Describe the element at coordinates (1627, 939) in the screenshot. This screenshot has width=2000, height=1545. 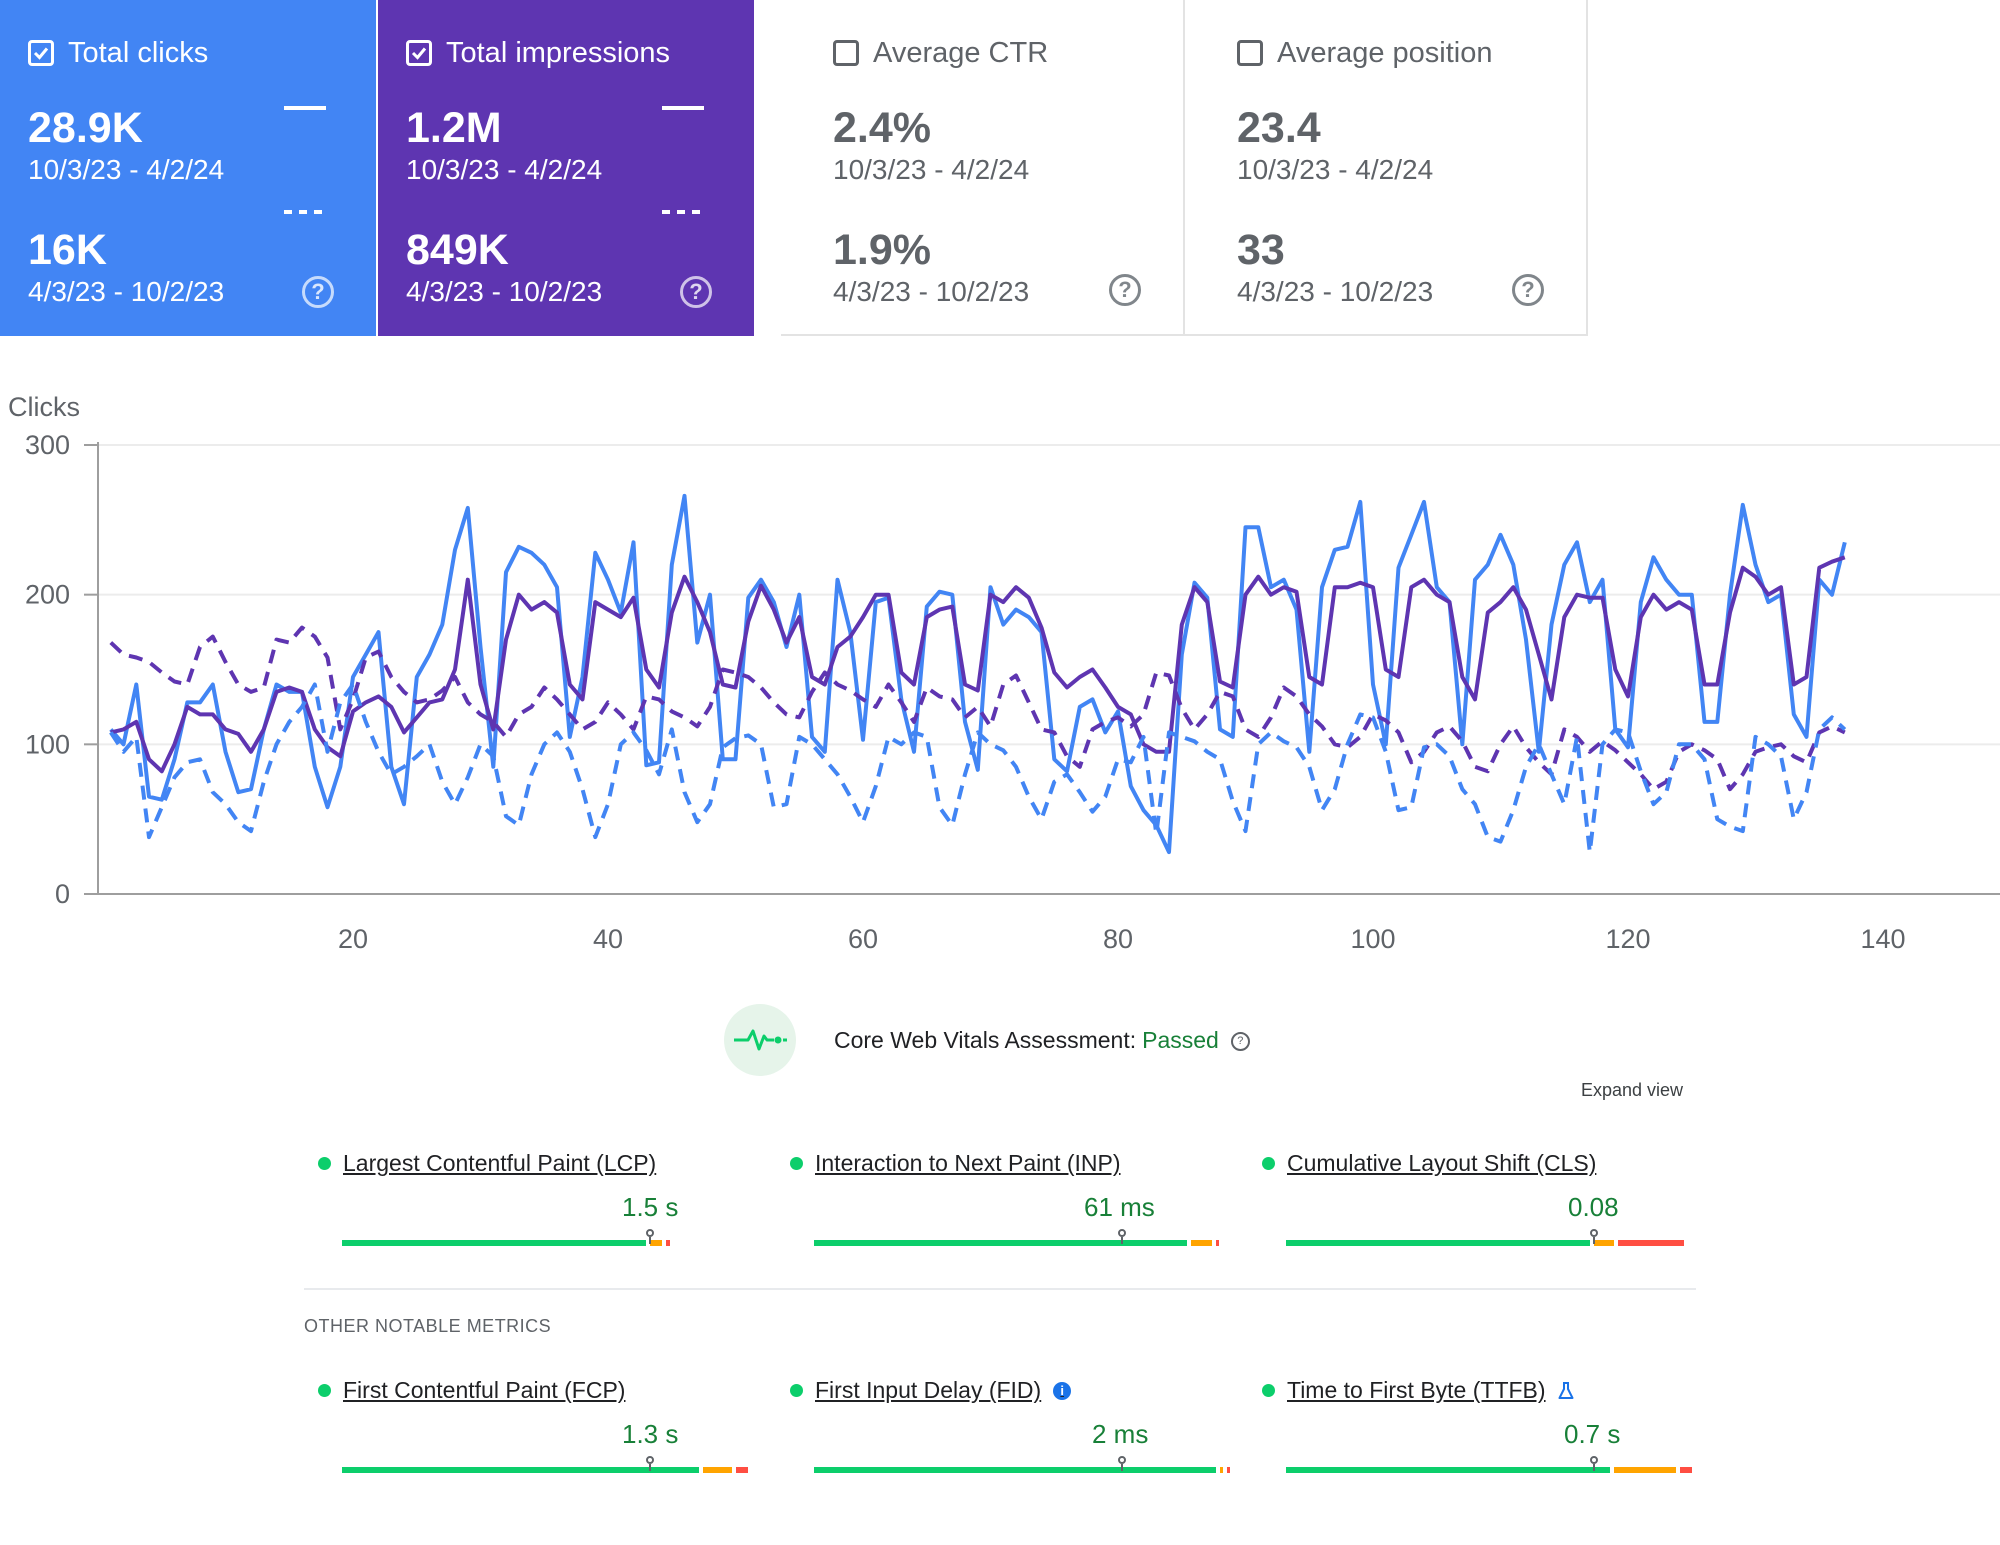
I see `x-tick-label: 120` at that location.